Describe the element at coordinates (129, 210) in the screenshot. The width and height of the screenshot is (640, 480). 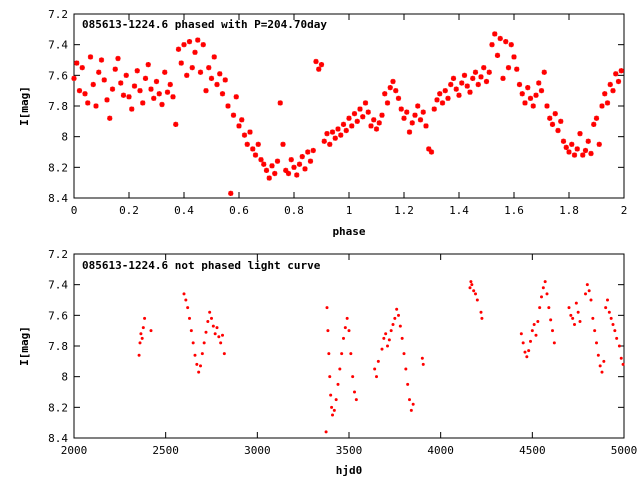
I see `x-tick-label: 0.2` at that location.